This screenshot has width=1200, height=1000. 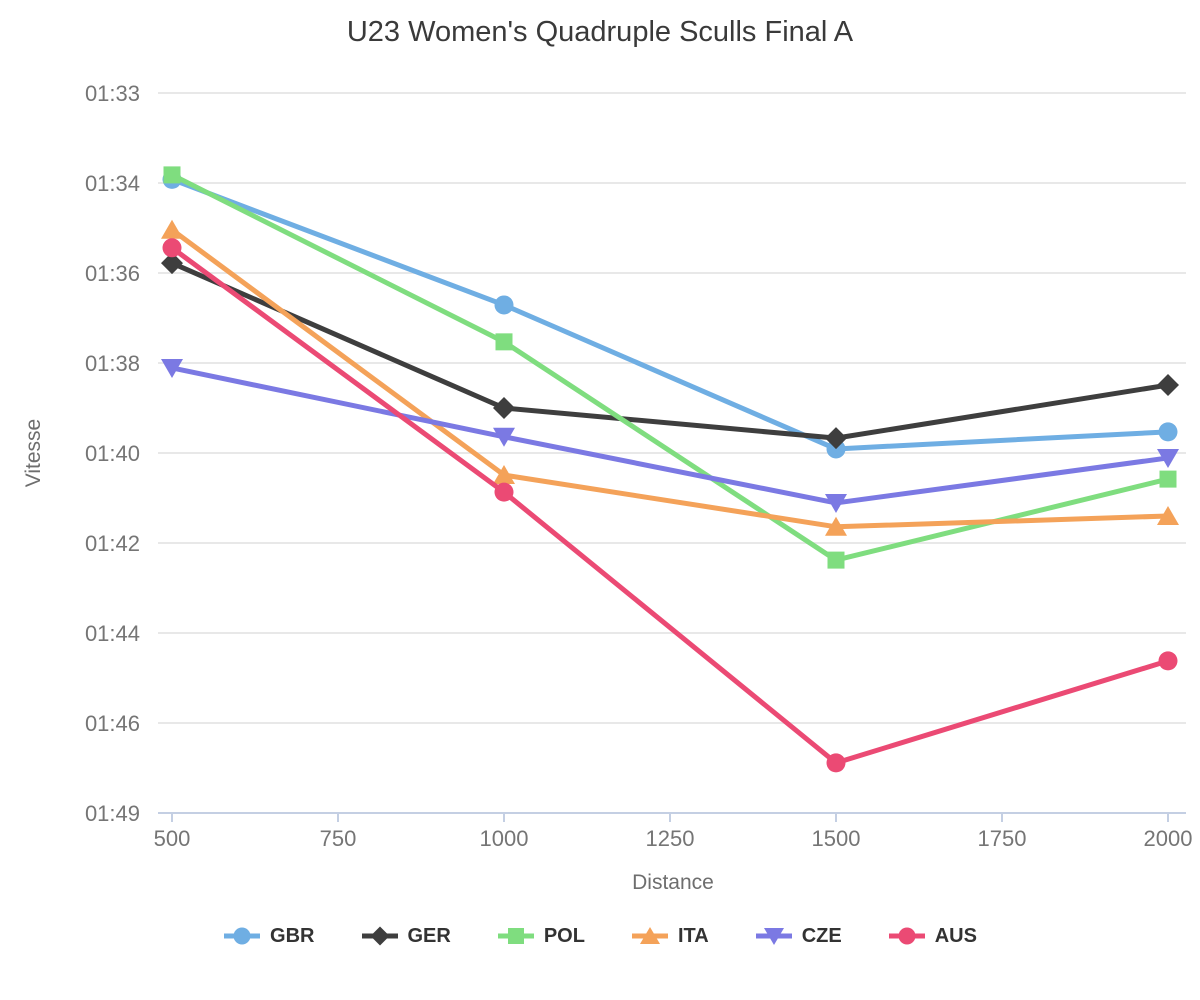 I want to click on legend-marker-triangle-up-icon, so click(x=649, y=935).